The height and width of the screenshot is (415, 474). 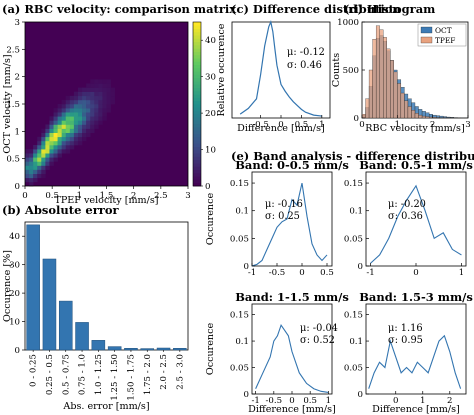 What do you see at coordinates (467, 125) in the screenshot?
I see `hist-xtick-label: 3` at bounding box center [467, 125].